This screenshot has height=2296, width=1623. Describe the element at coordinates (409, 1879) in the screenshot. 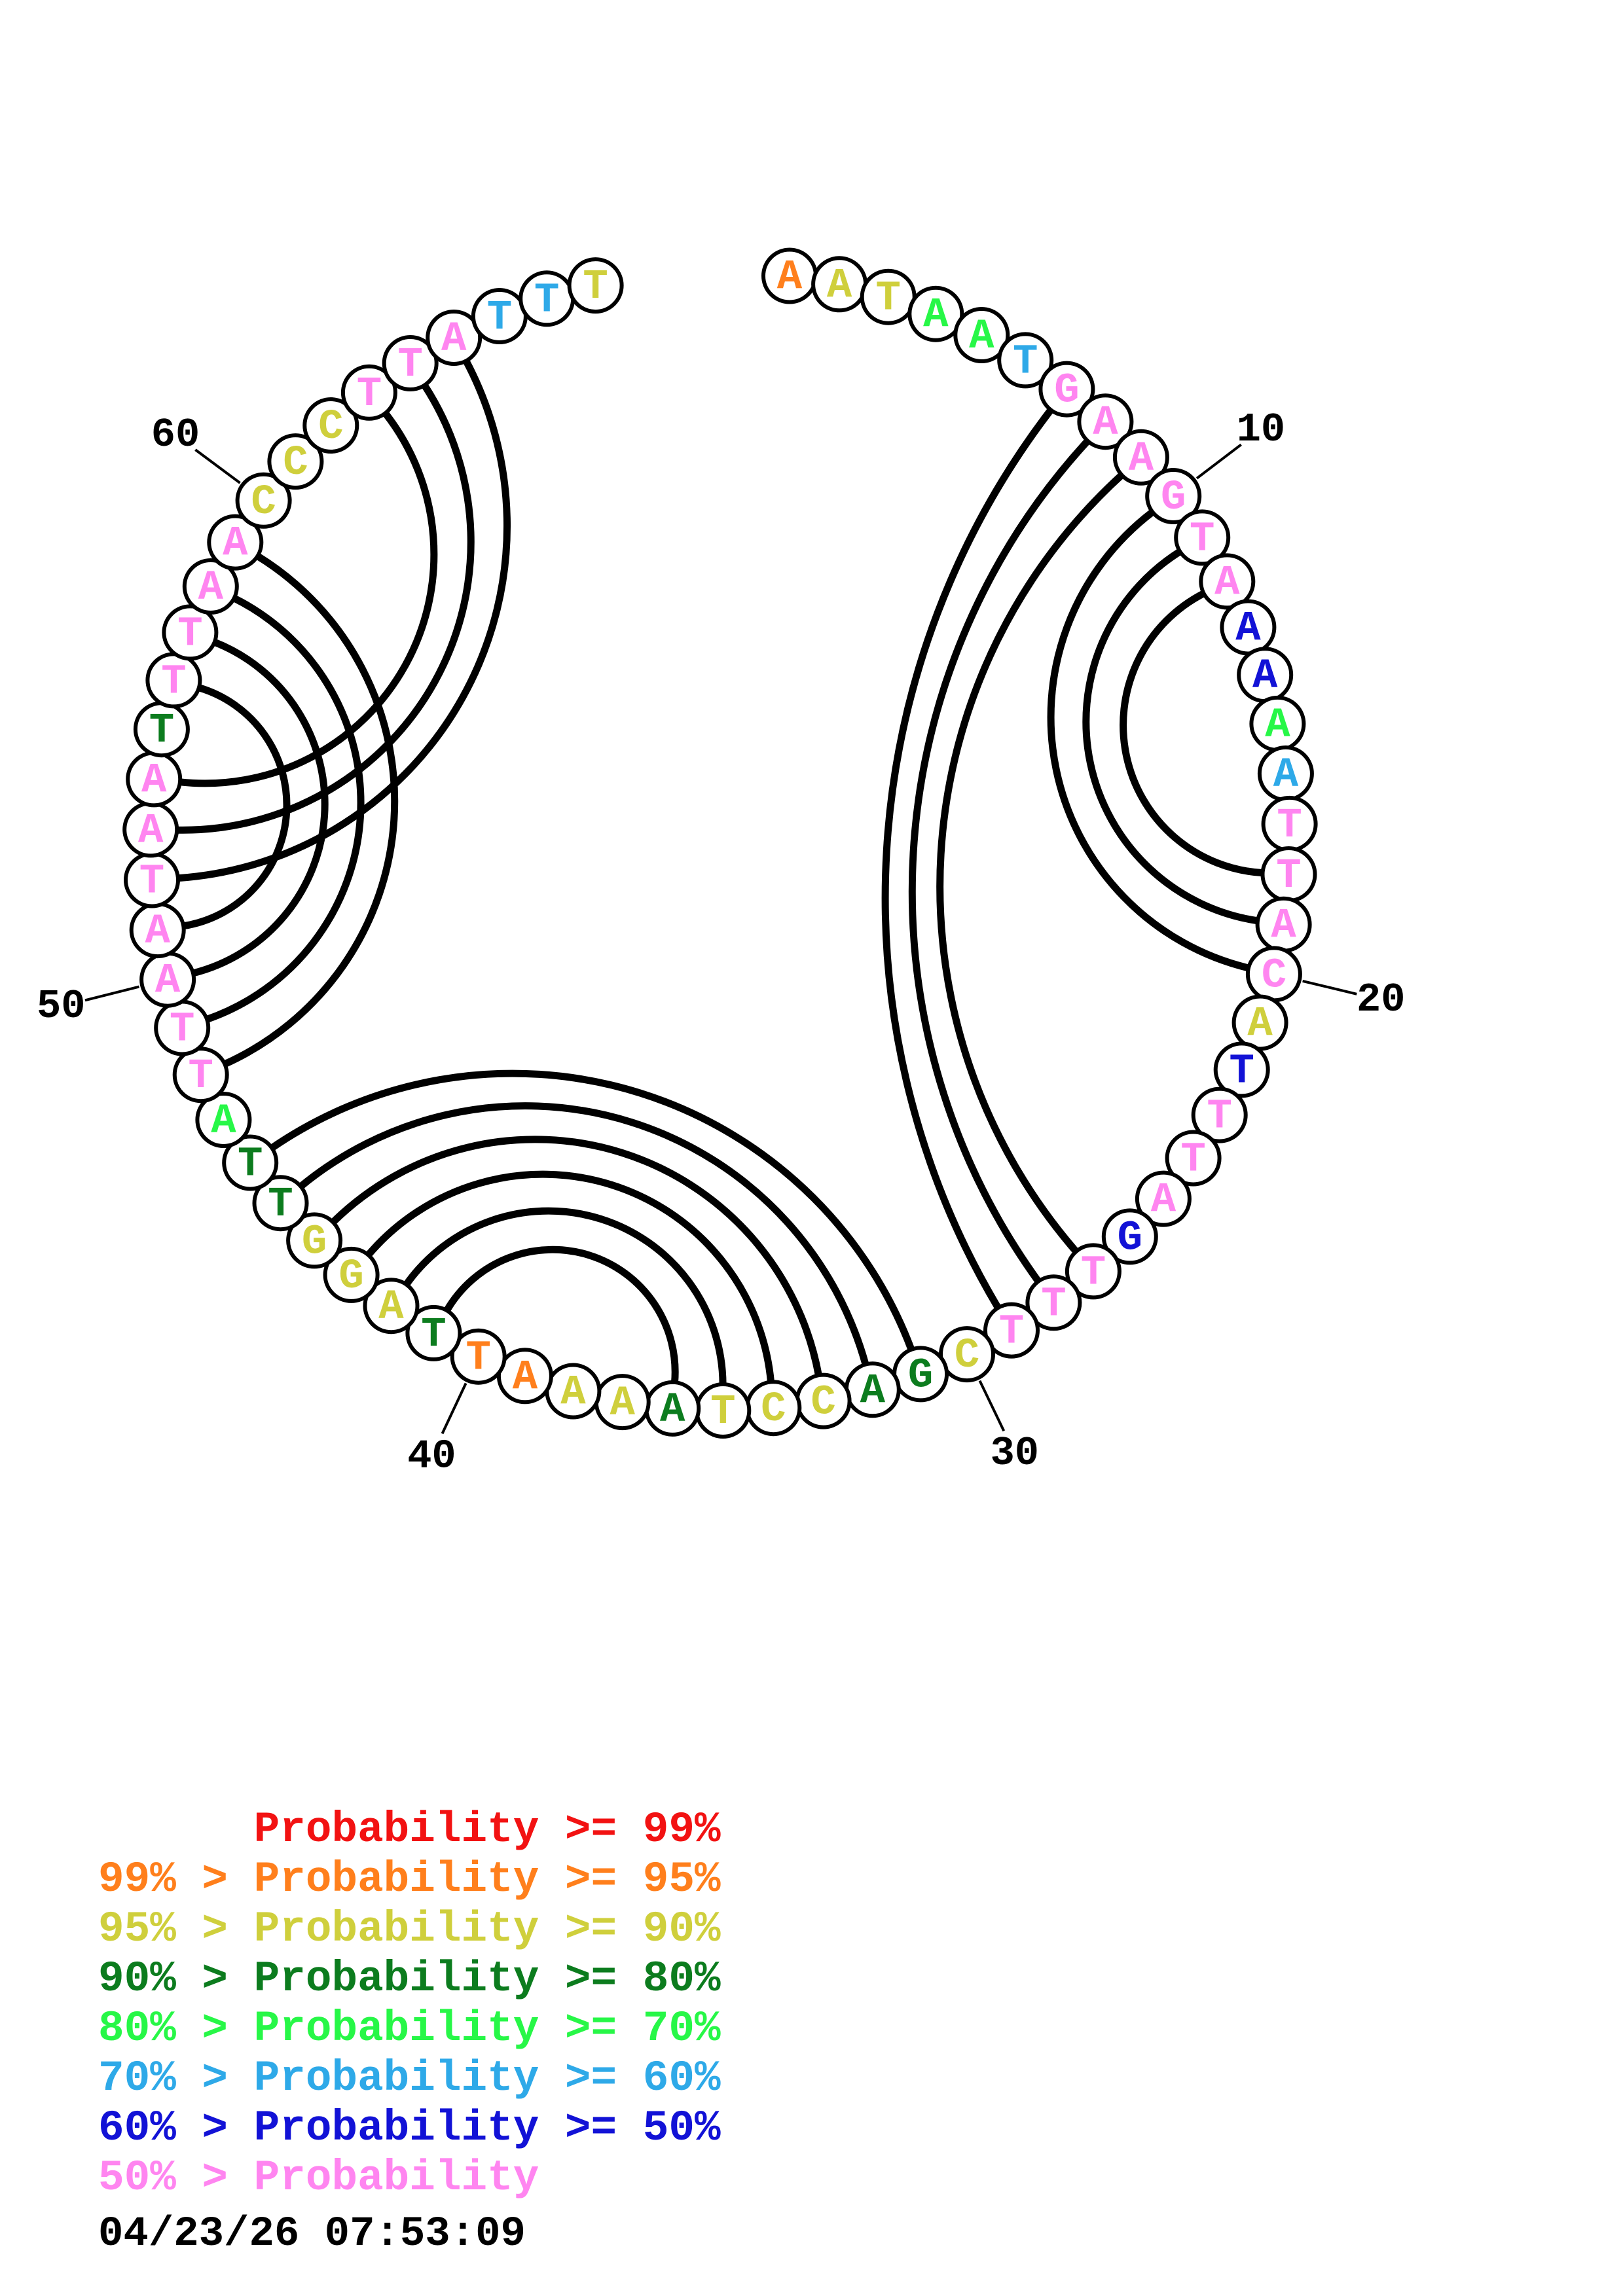

I see `legend-line: 99% > Probability >= 95%` at that location.